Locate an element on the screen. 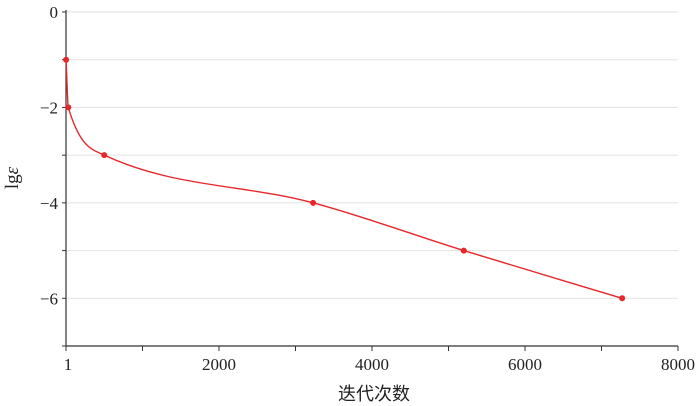 Image resolution: width=700 pixels, height=406 pixels. x-tick-label: 2000 is located at coordinates (219, 364).